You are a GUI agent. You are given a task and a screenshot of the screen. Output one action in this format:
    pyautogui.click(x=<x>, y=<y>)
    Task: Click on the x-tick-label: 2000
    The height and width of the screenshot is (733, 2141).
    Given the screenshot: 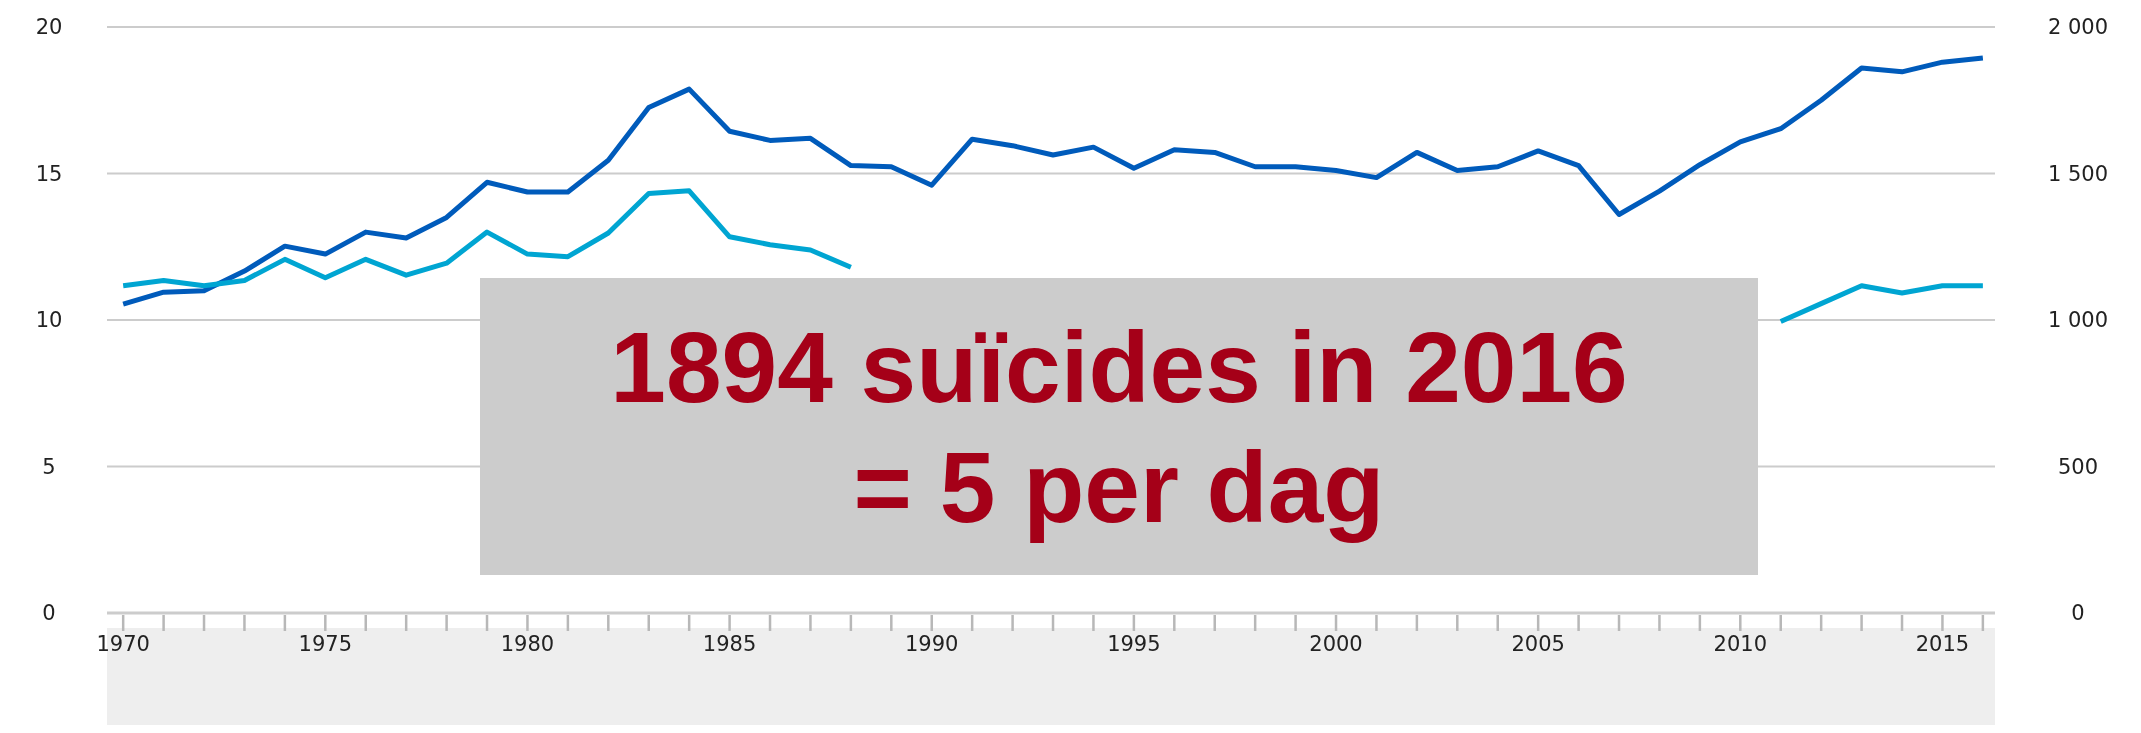 What is the action you would take?
    pyautogui.click(x=1336, y=644)
    